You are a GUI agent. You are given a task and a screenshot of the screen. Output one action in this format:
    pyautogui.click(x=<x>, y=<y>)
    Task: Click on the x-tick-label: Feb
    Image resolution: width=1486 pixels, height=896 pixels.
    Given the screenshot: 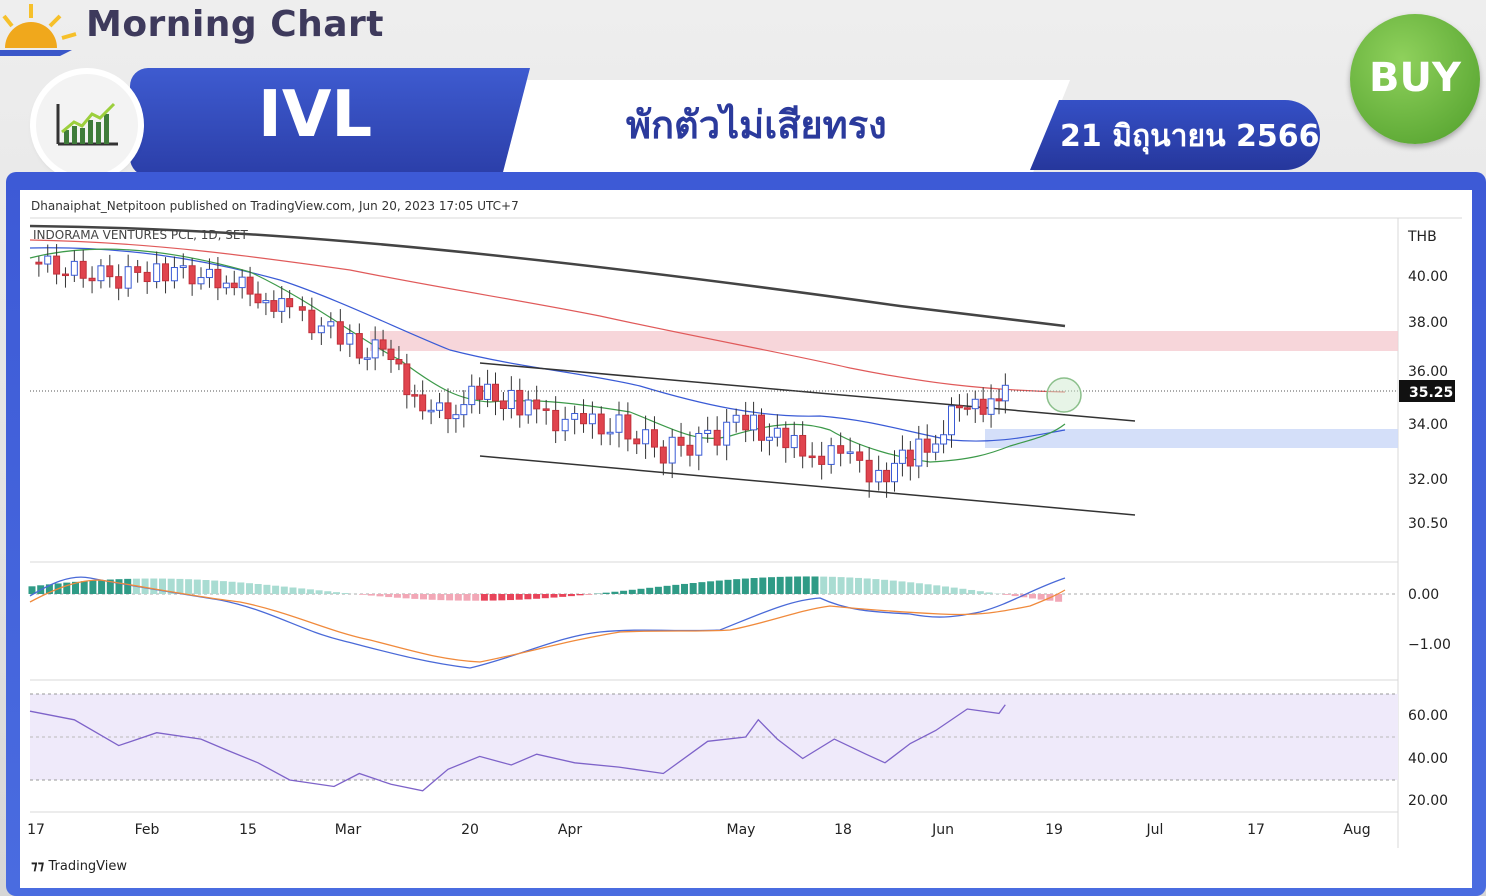 What is the action you would take?
    pyautogui.click(x=147, y=830)
    